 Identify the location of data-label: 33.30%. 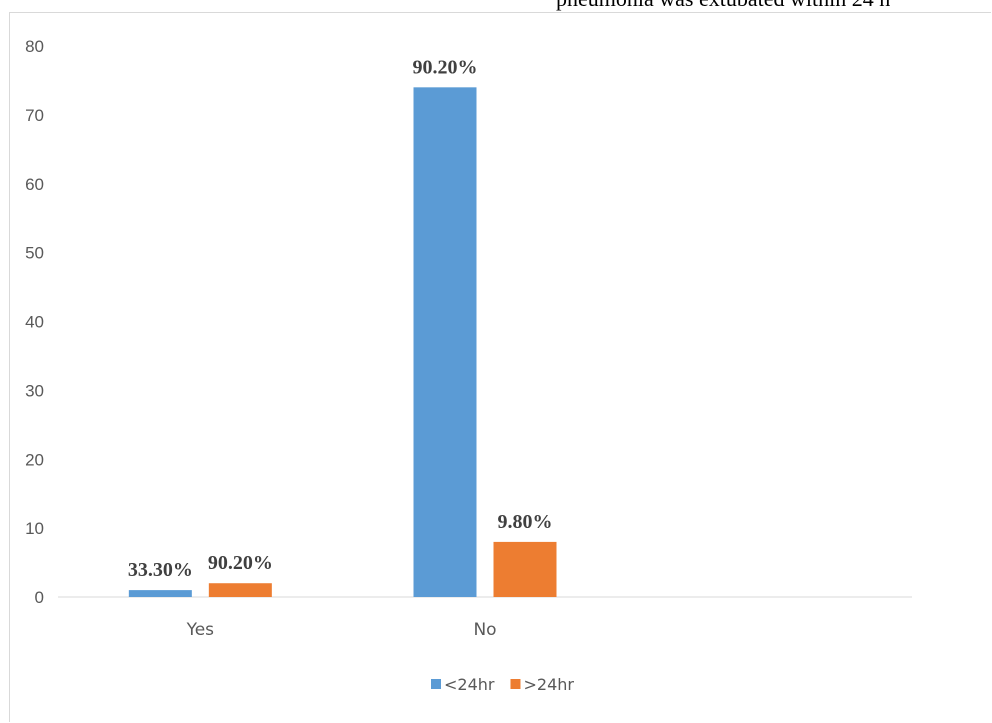
(160, 570).